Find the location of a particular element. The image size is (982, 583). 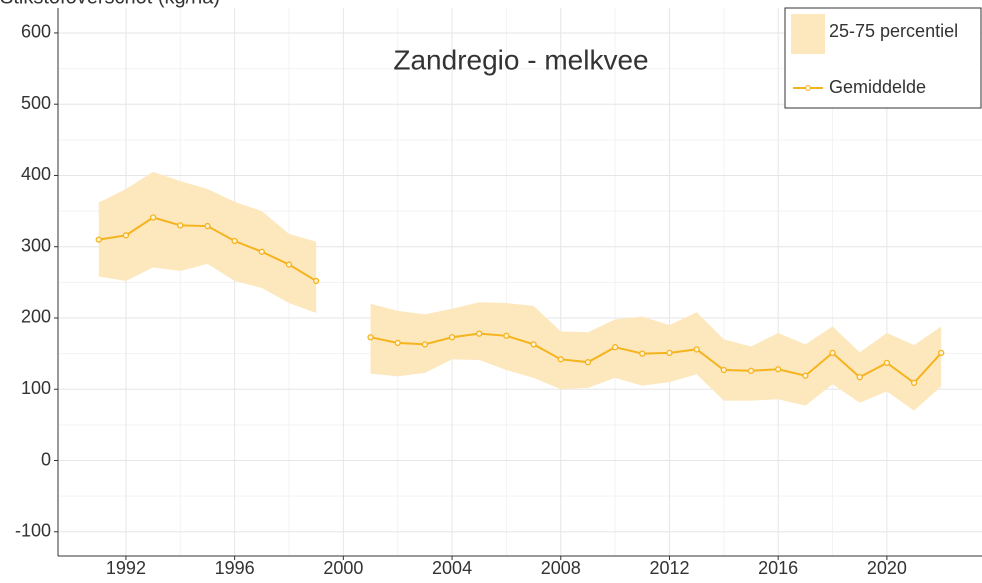

x-tick-label: 2000 is located at coordinates (343, 568).